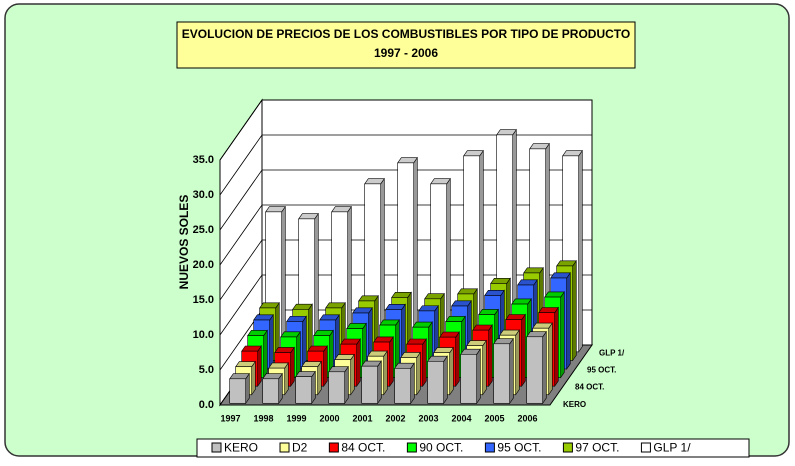 The width and height of the screenshot is (795, 466). I want to click on y-axis-label: NUEVOS SOLES, so click(184, 242).